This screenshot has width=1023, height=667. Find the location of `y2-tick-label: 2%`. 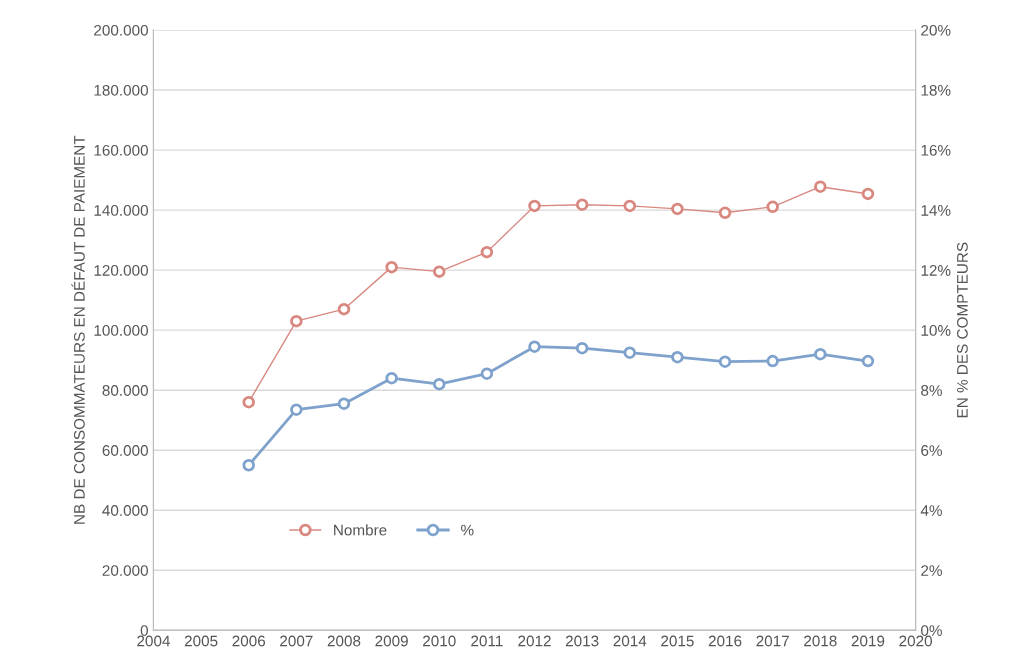

y2-tick-label: 2% is located at coordinates (931, 570).